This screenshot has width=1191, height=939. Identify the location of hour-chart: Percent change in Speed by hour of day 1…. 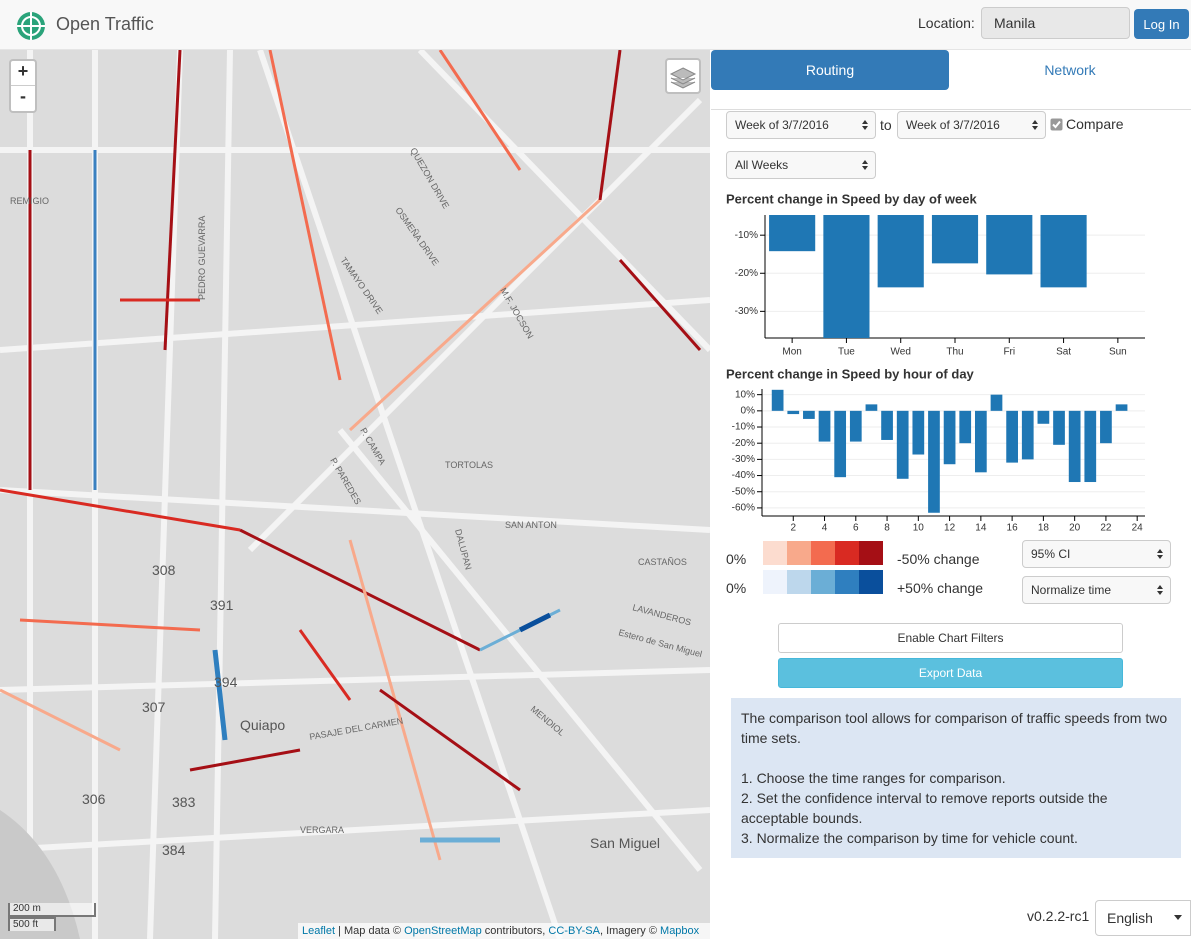
(935, 450).